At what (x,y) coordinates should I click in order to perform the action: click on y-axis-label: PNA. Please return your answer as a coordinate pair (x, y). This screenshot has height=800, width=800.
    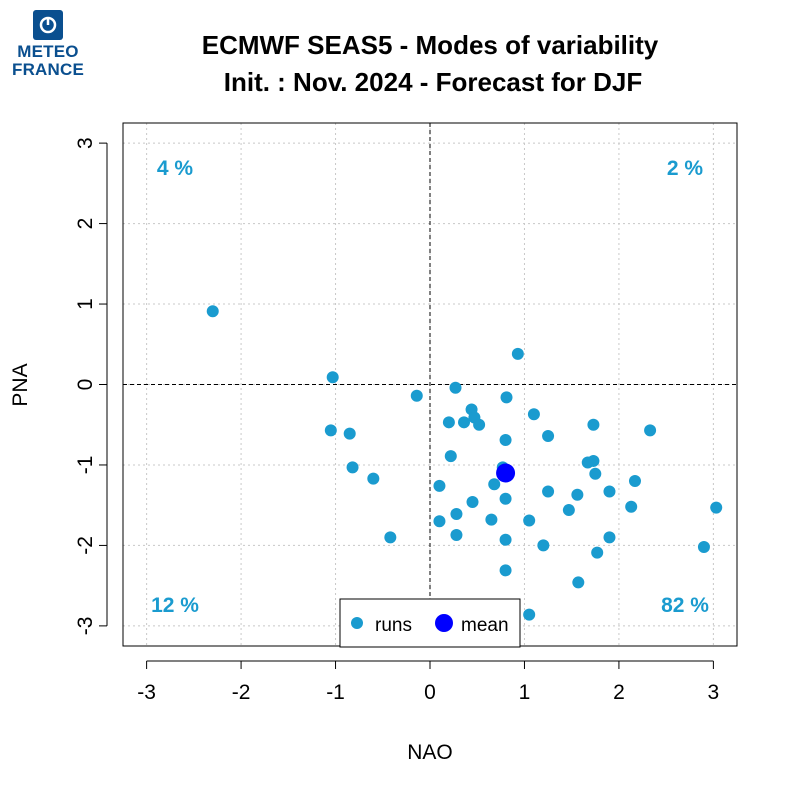
    Looking at the image, I should click on (20, 384).